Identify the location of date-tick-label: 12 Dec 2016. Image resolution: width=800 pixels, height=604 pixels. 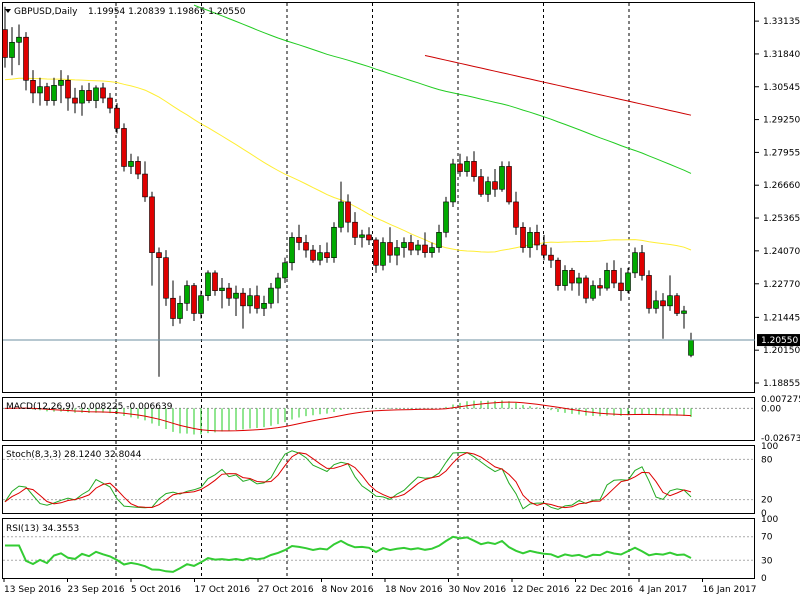
(541, 590).